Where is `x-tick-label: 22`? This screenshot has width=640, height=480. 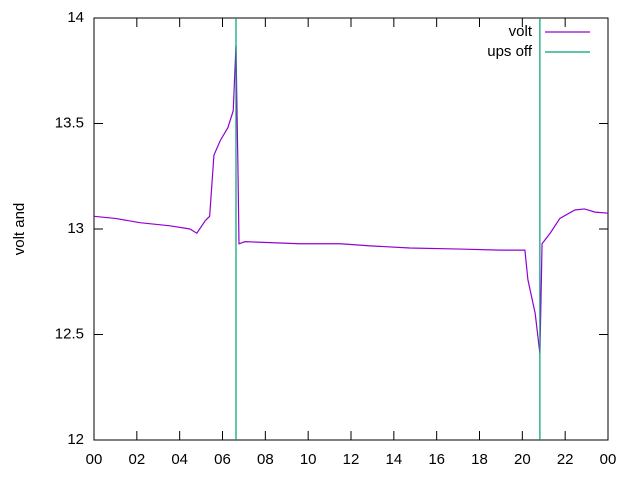
x-tick-label: 22 is located at coordinates (565, 459).